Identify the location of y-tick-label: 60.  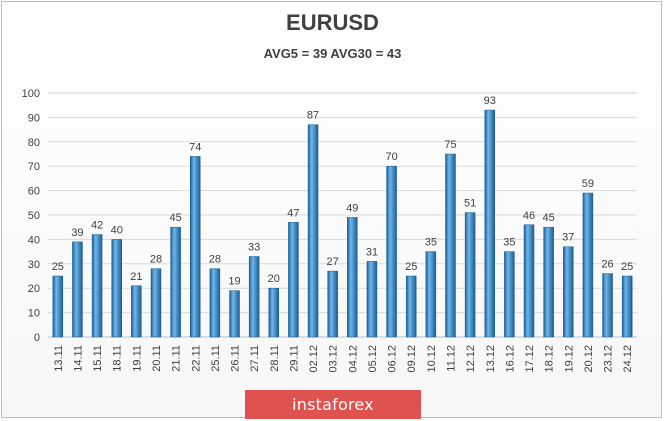
(34, 192).